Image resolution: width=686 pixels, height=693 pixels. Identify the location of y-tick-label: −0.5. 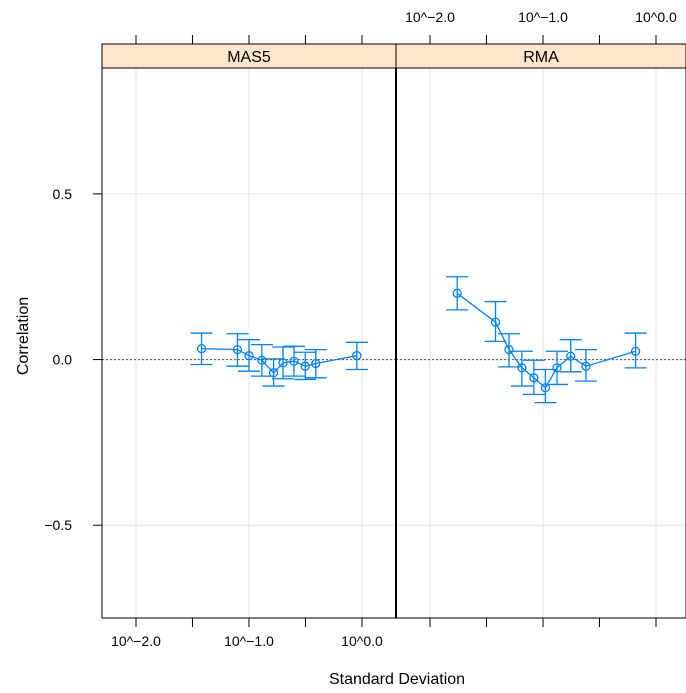
(58, 525).